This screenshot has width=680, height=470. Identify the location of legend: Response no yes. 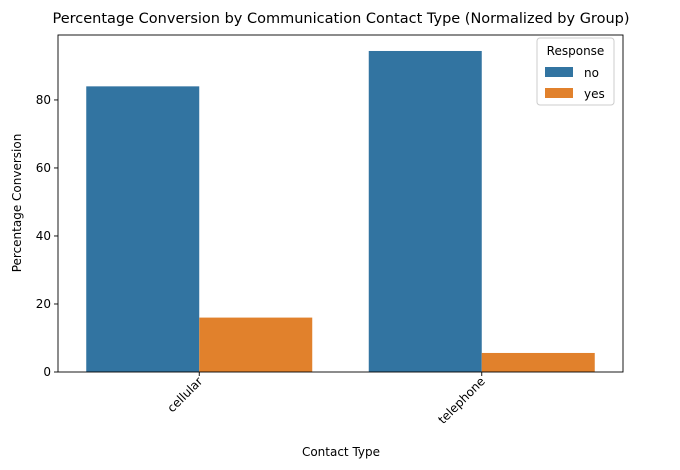
(575, 71).